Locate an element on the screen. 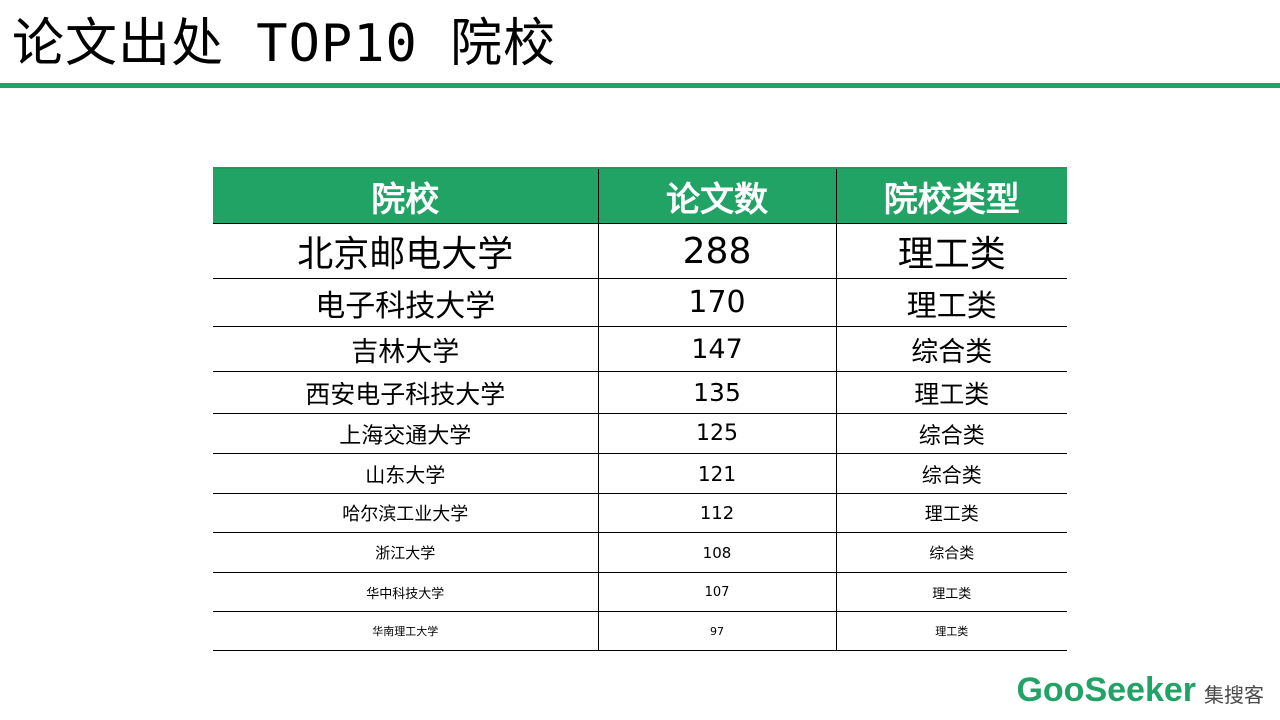  school-cell: 浙江大学 is located at coordinates (405, 552).